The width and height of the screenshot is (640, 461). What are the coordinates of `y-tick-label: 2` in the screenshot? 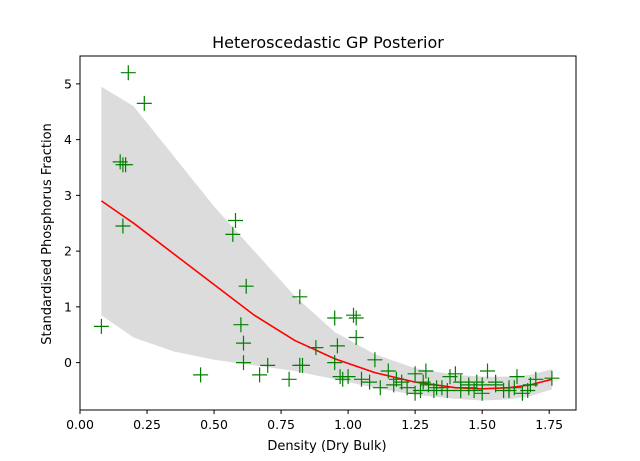 It's located at (68, 251).